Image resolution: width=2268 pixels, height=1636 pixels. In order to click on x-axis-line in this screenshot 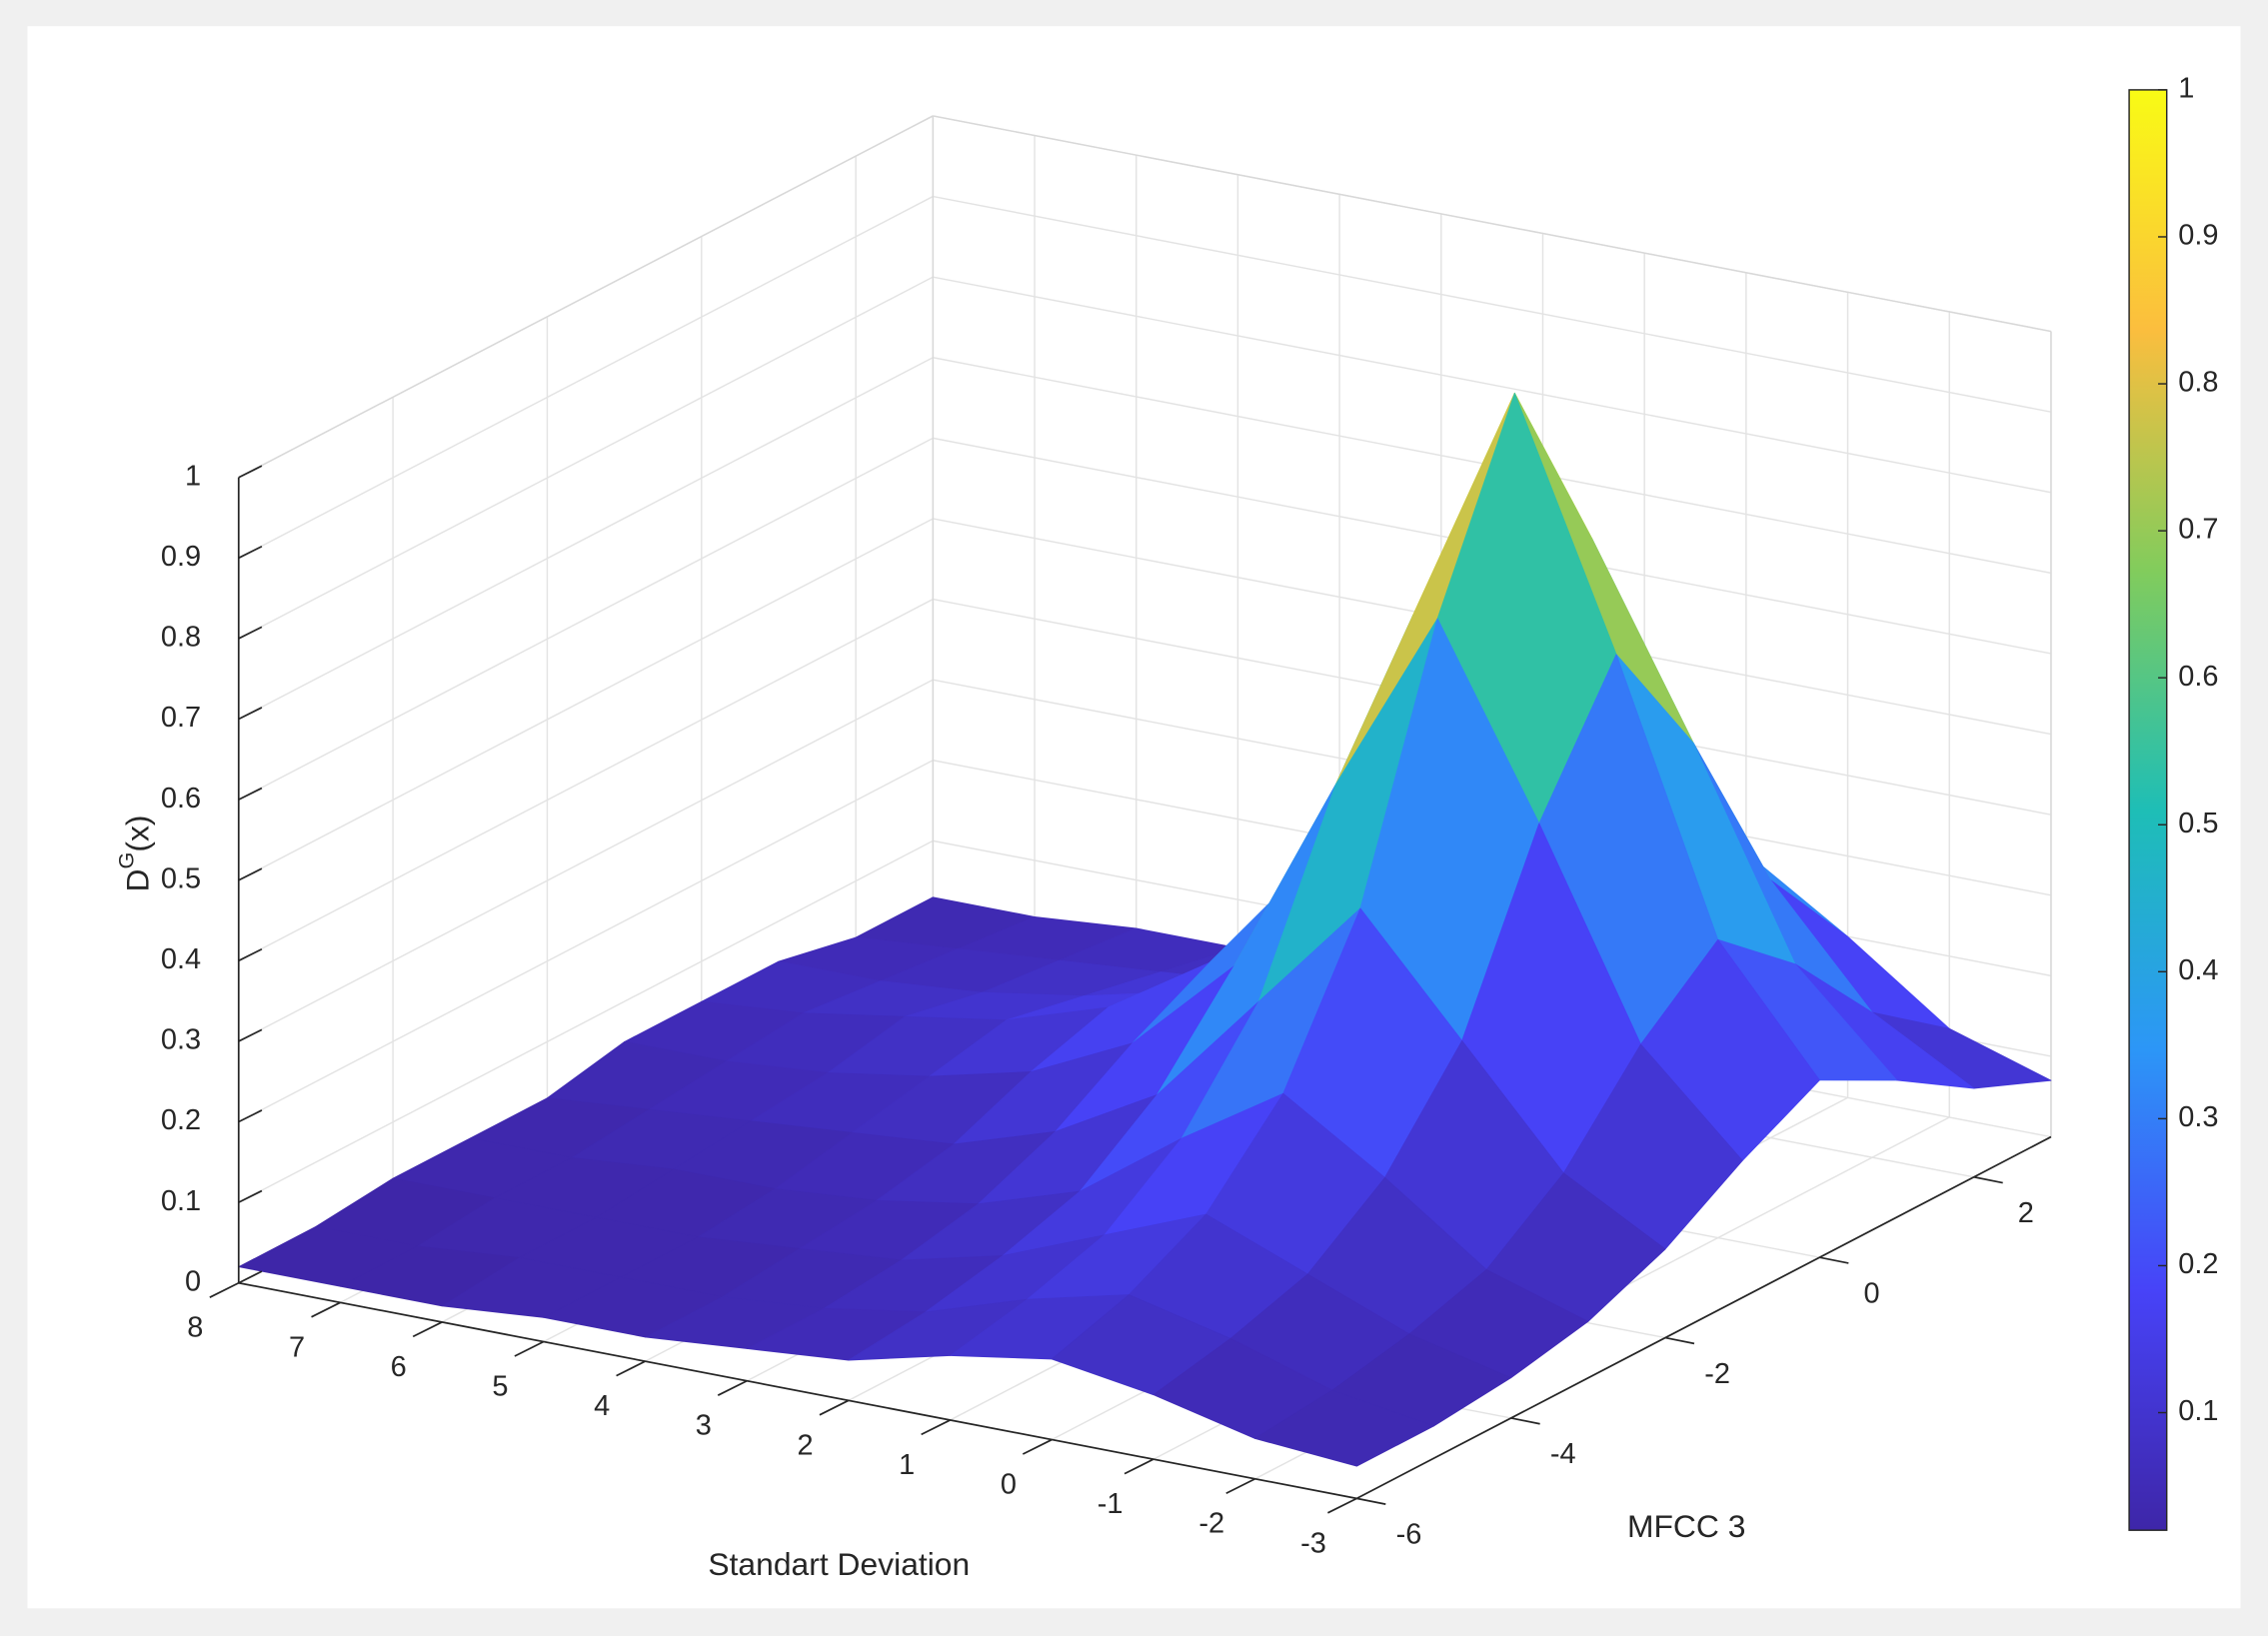, I will do `click(798, 1390)`.